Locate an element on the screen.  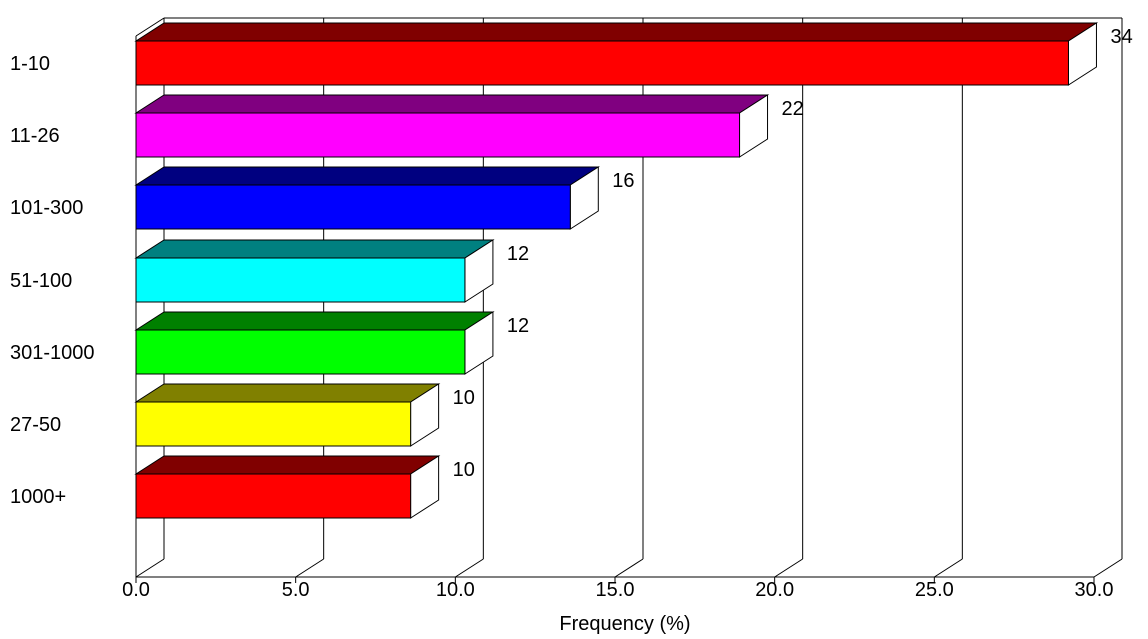
value-label: 34 is located at coordinates (1121, 37).